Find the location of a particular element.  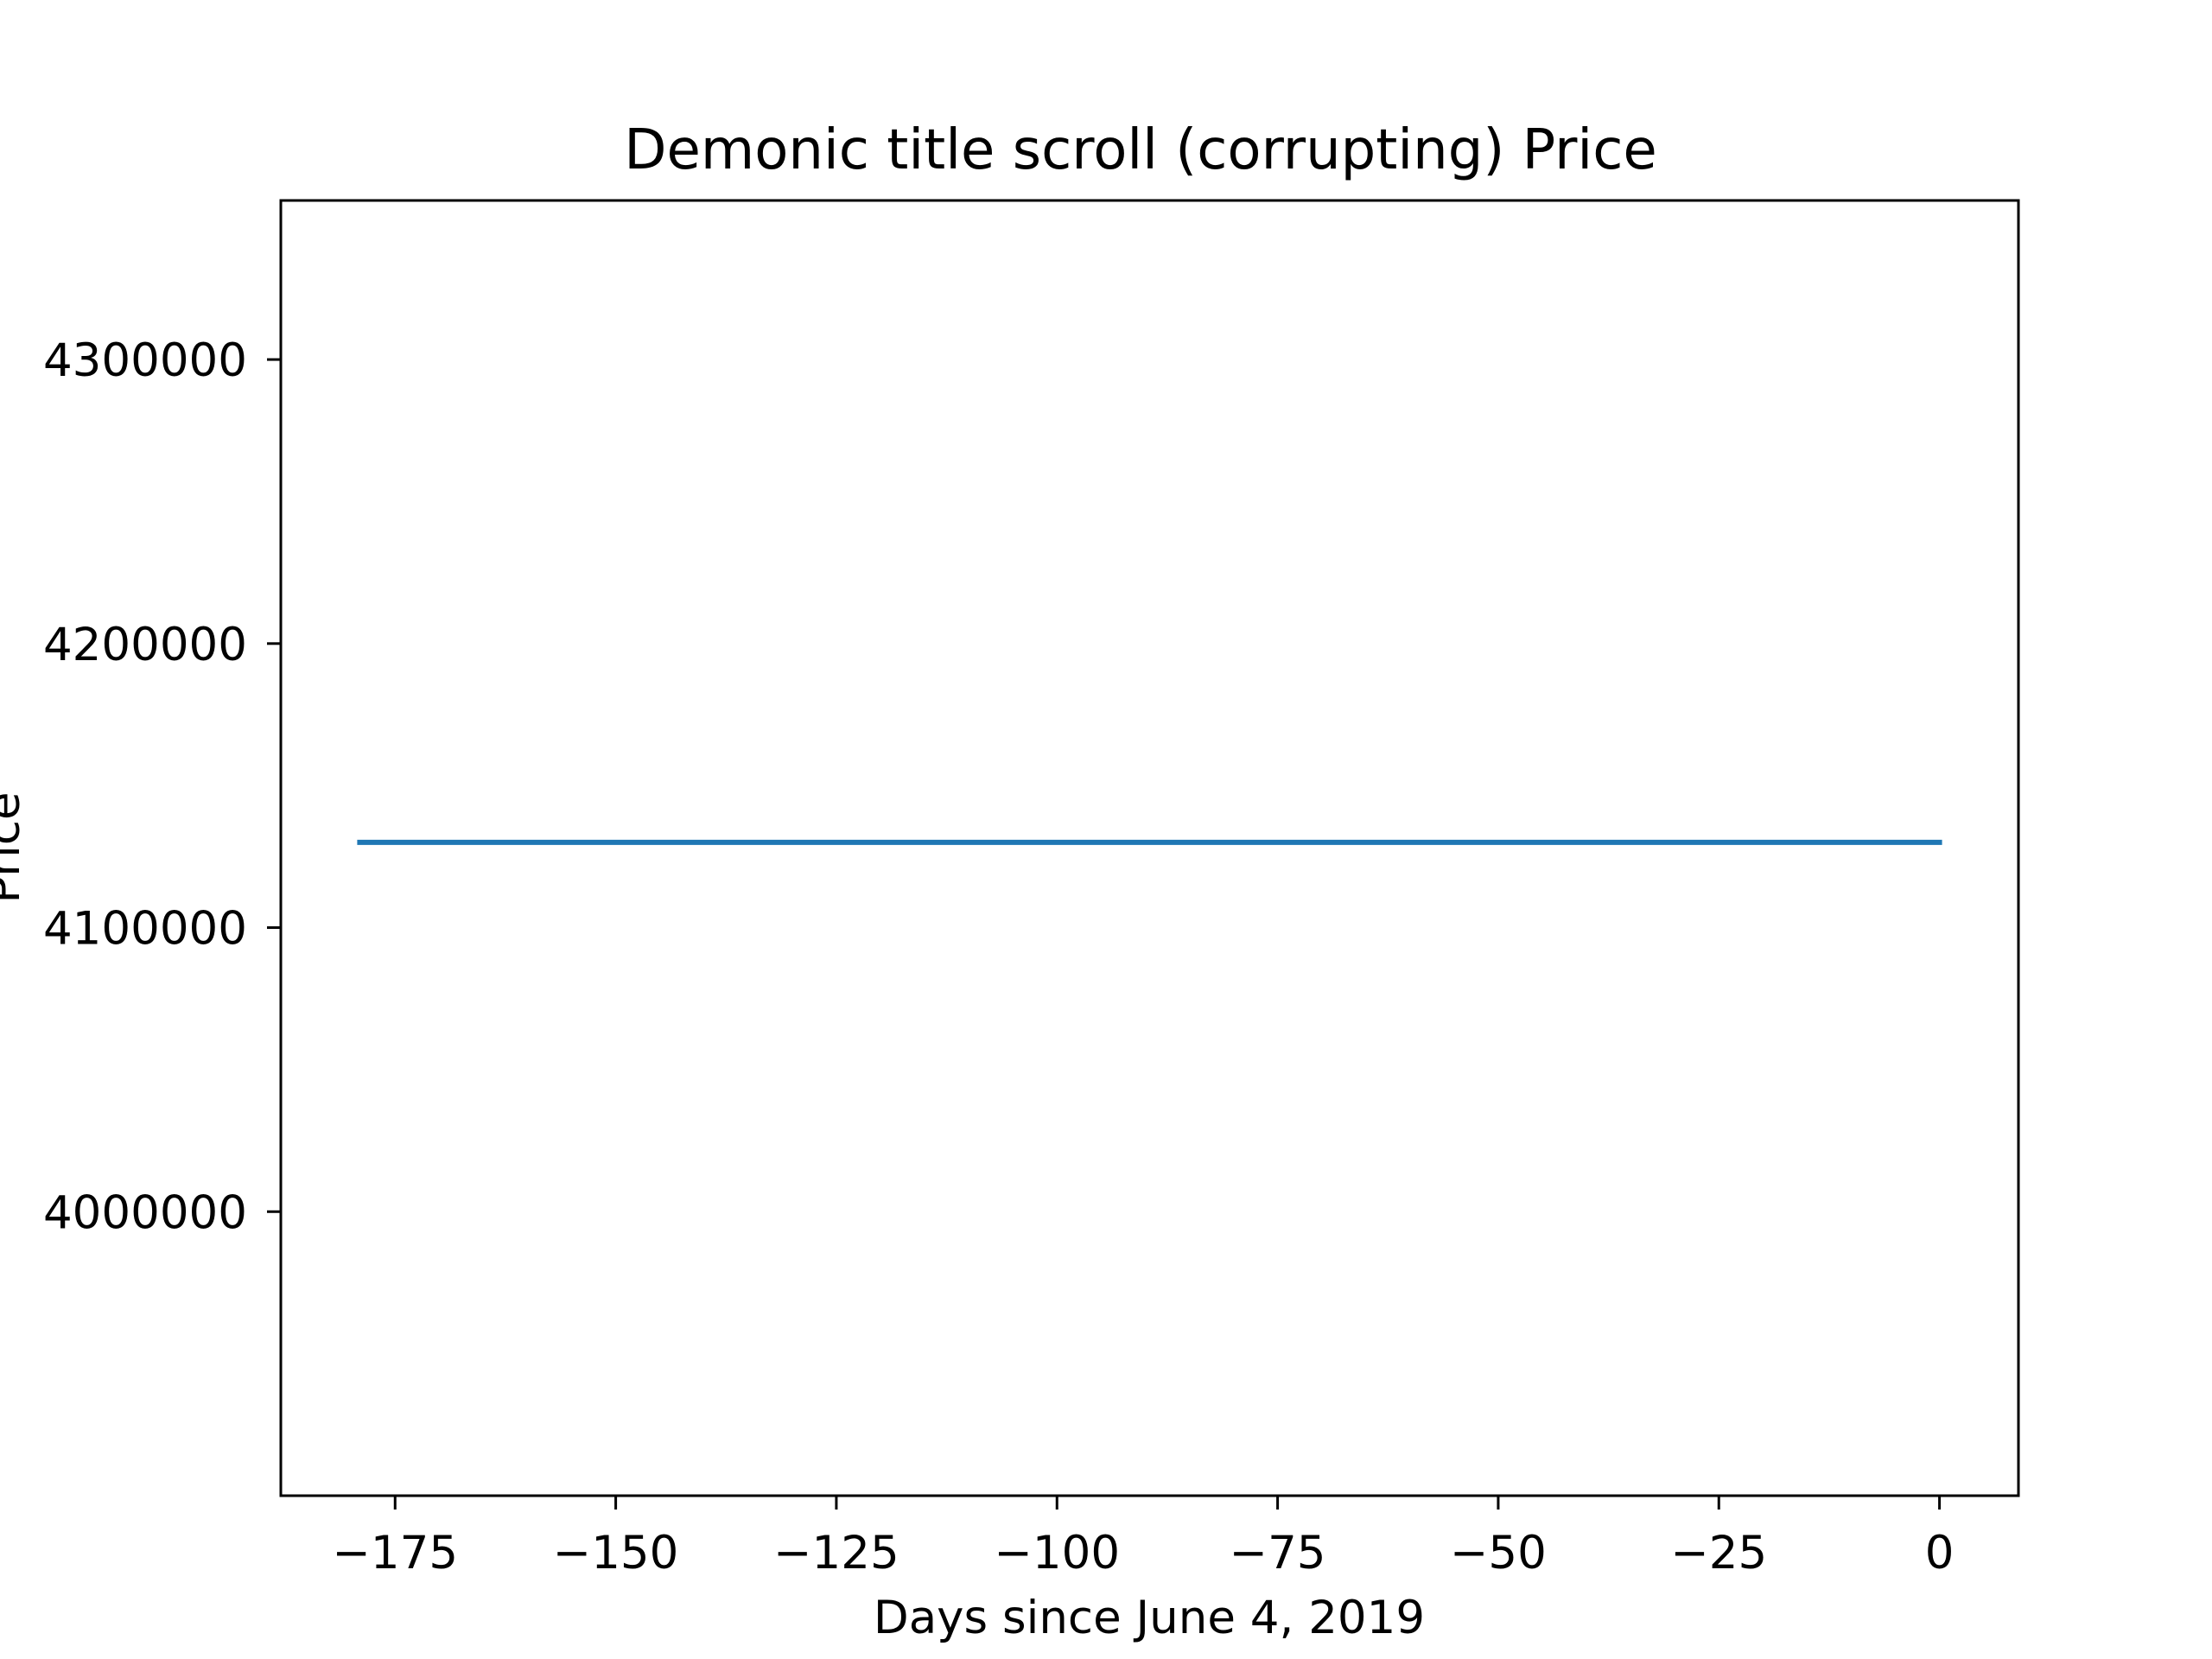

x-tick-label: −150 is located at coordinates (616, 1553).